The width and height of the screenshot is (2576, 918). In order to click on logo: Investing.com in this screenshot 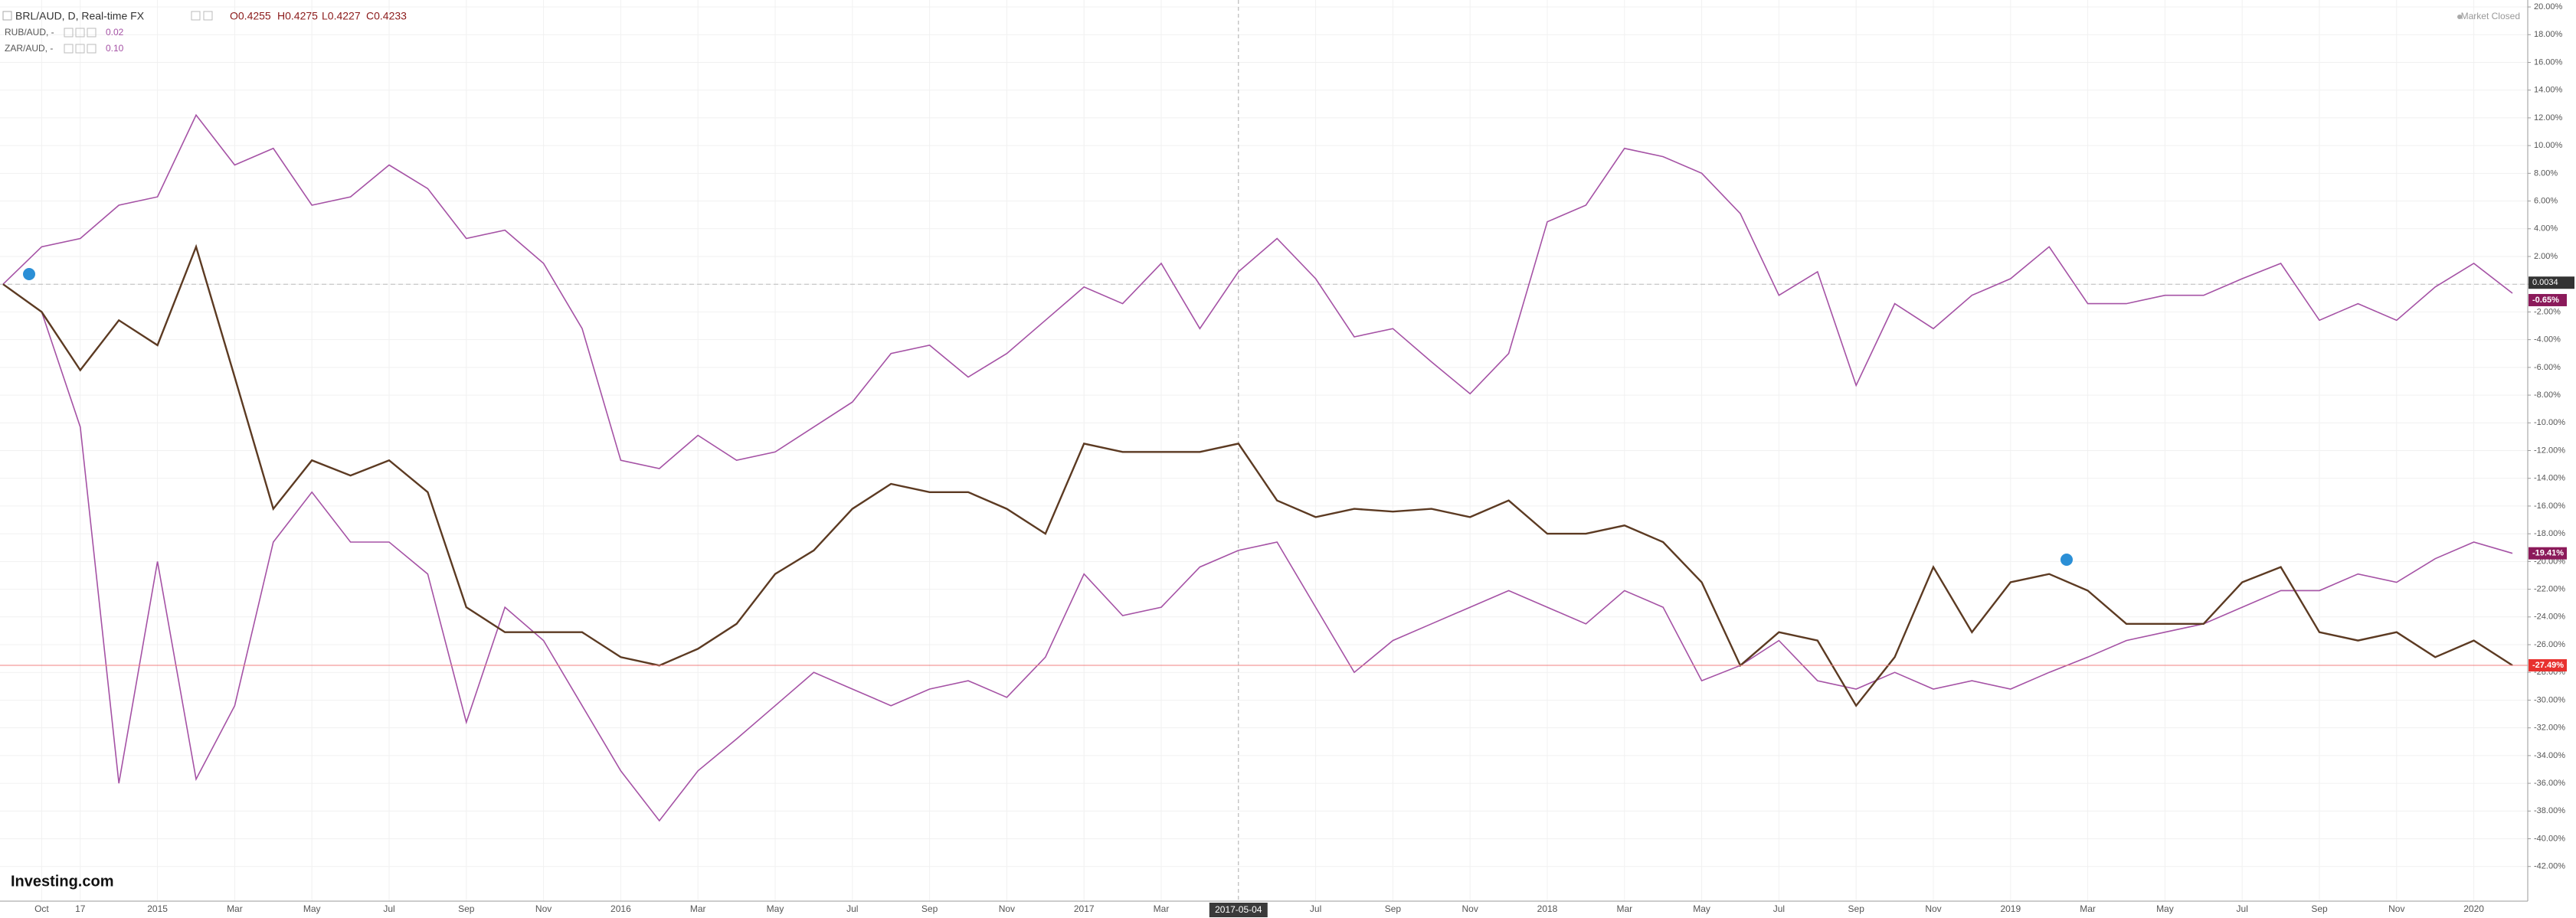, I will do `click(62, 881)`.